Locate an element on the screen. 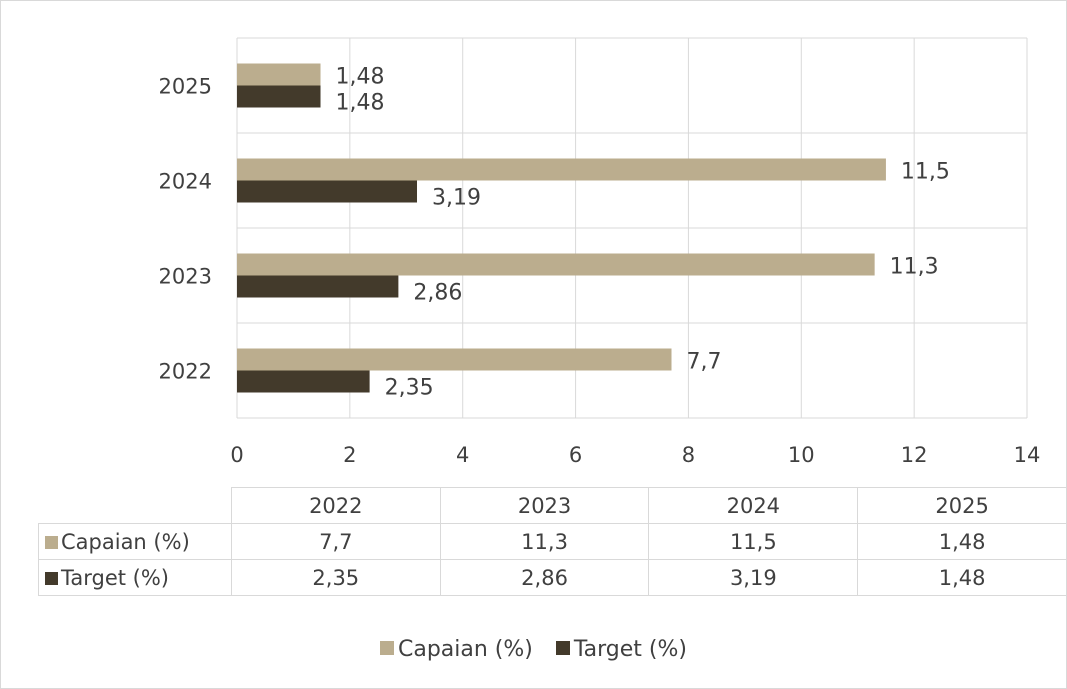 Image resolution: width=1067 pixels, height=689 pixels. data-label: 3,19 is located at coordinates (456, 198).